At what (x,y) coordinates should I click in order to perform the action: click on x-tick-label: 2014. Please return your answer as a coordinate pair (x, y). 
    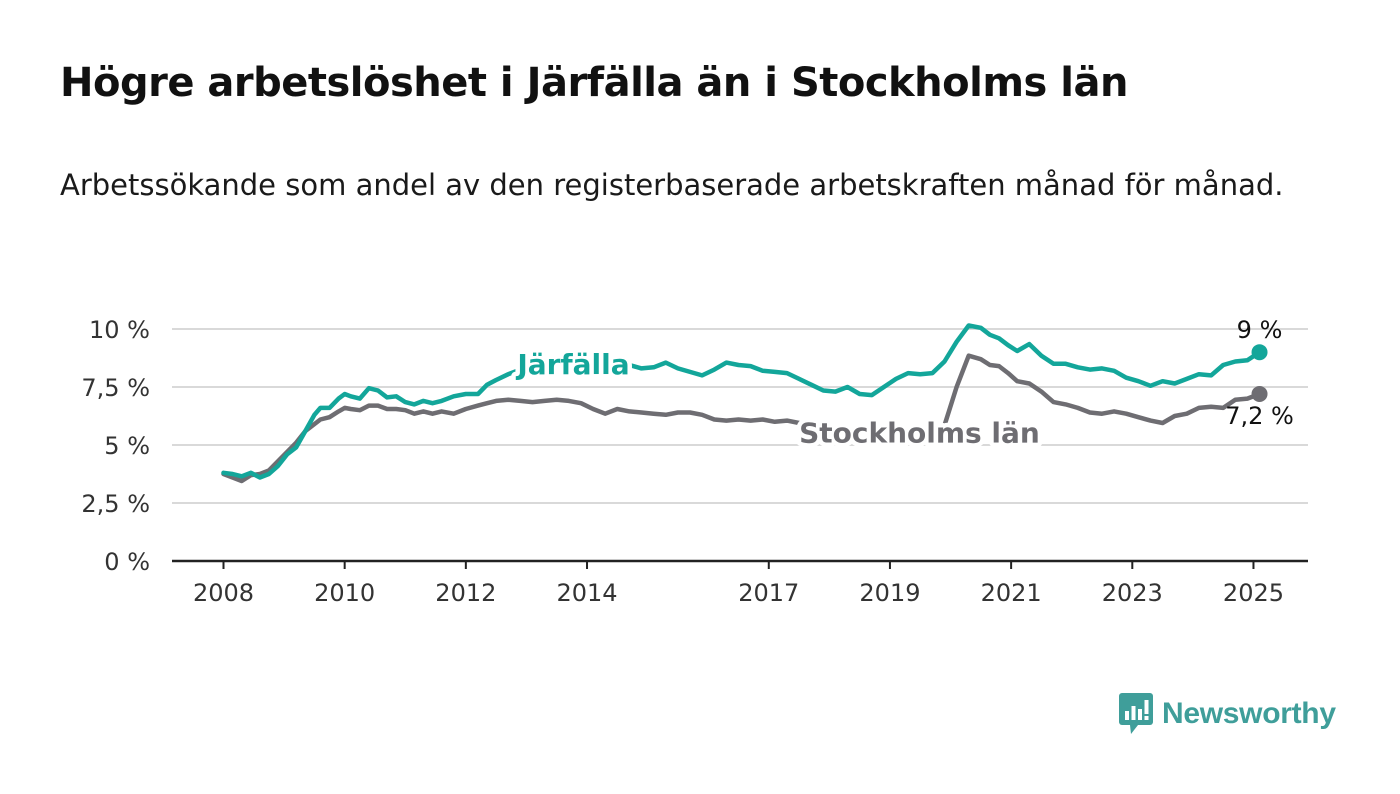
    Looking at the image, I should click on (586, 593).